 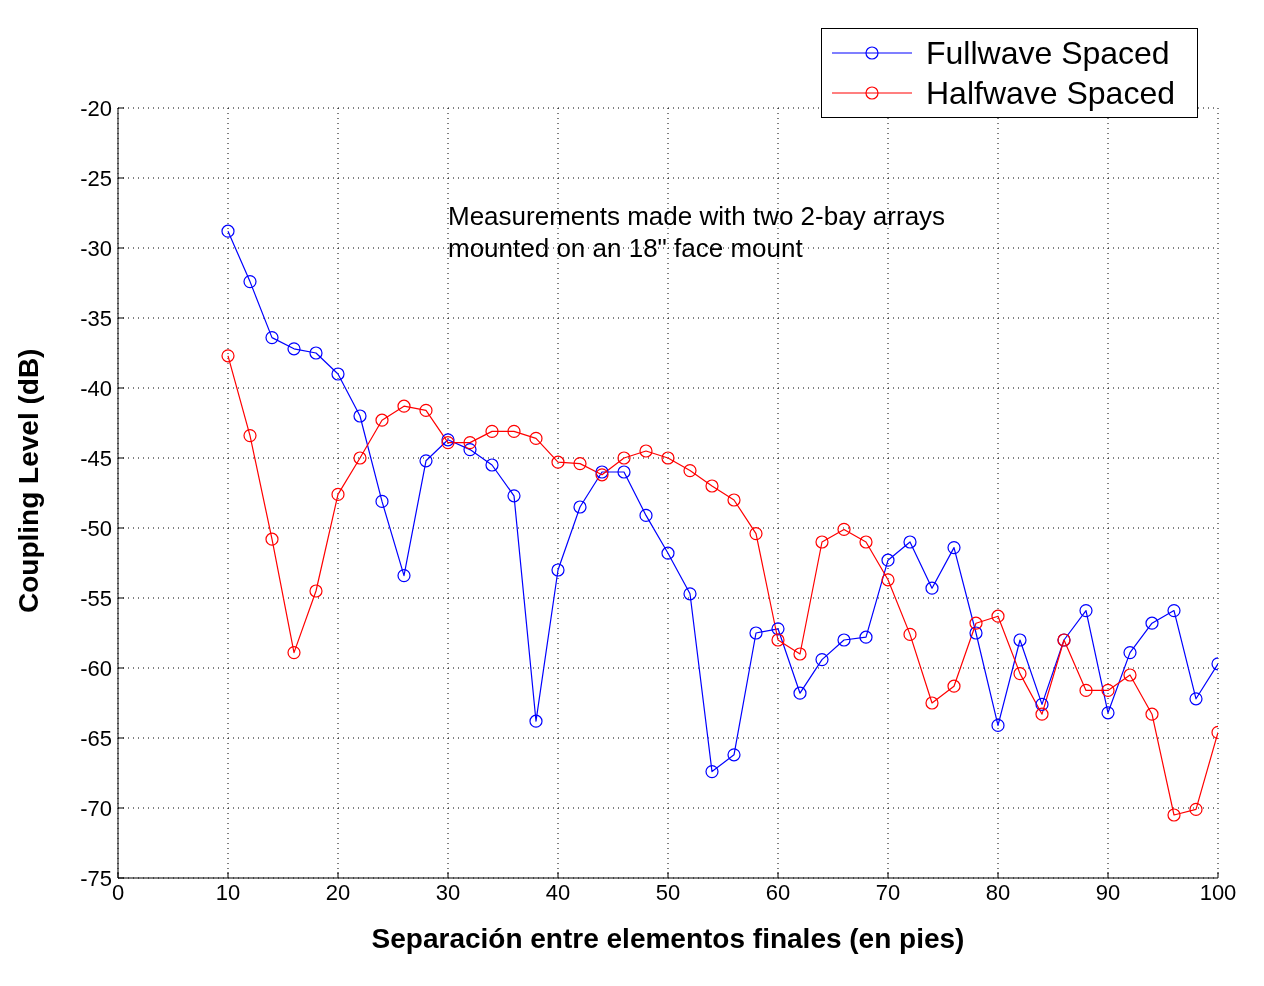 What do you see at coordinates (96, 528) in the screenshot?
I see `y-tick-label: -50` at bounding box center [96, 528].